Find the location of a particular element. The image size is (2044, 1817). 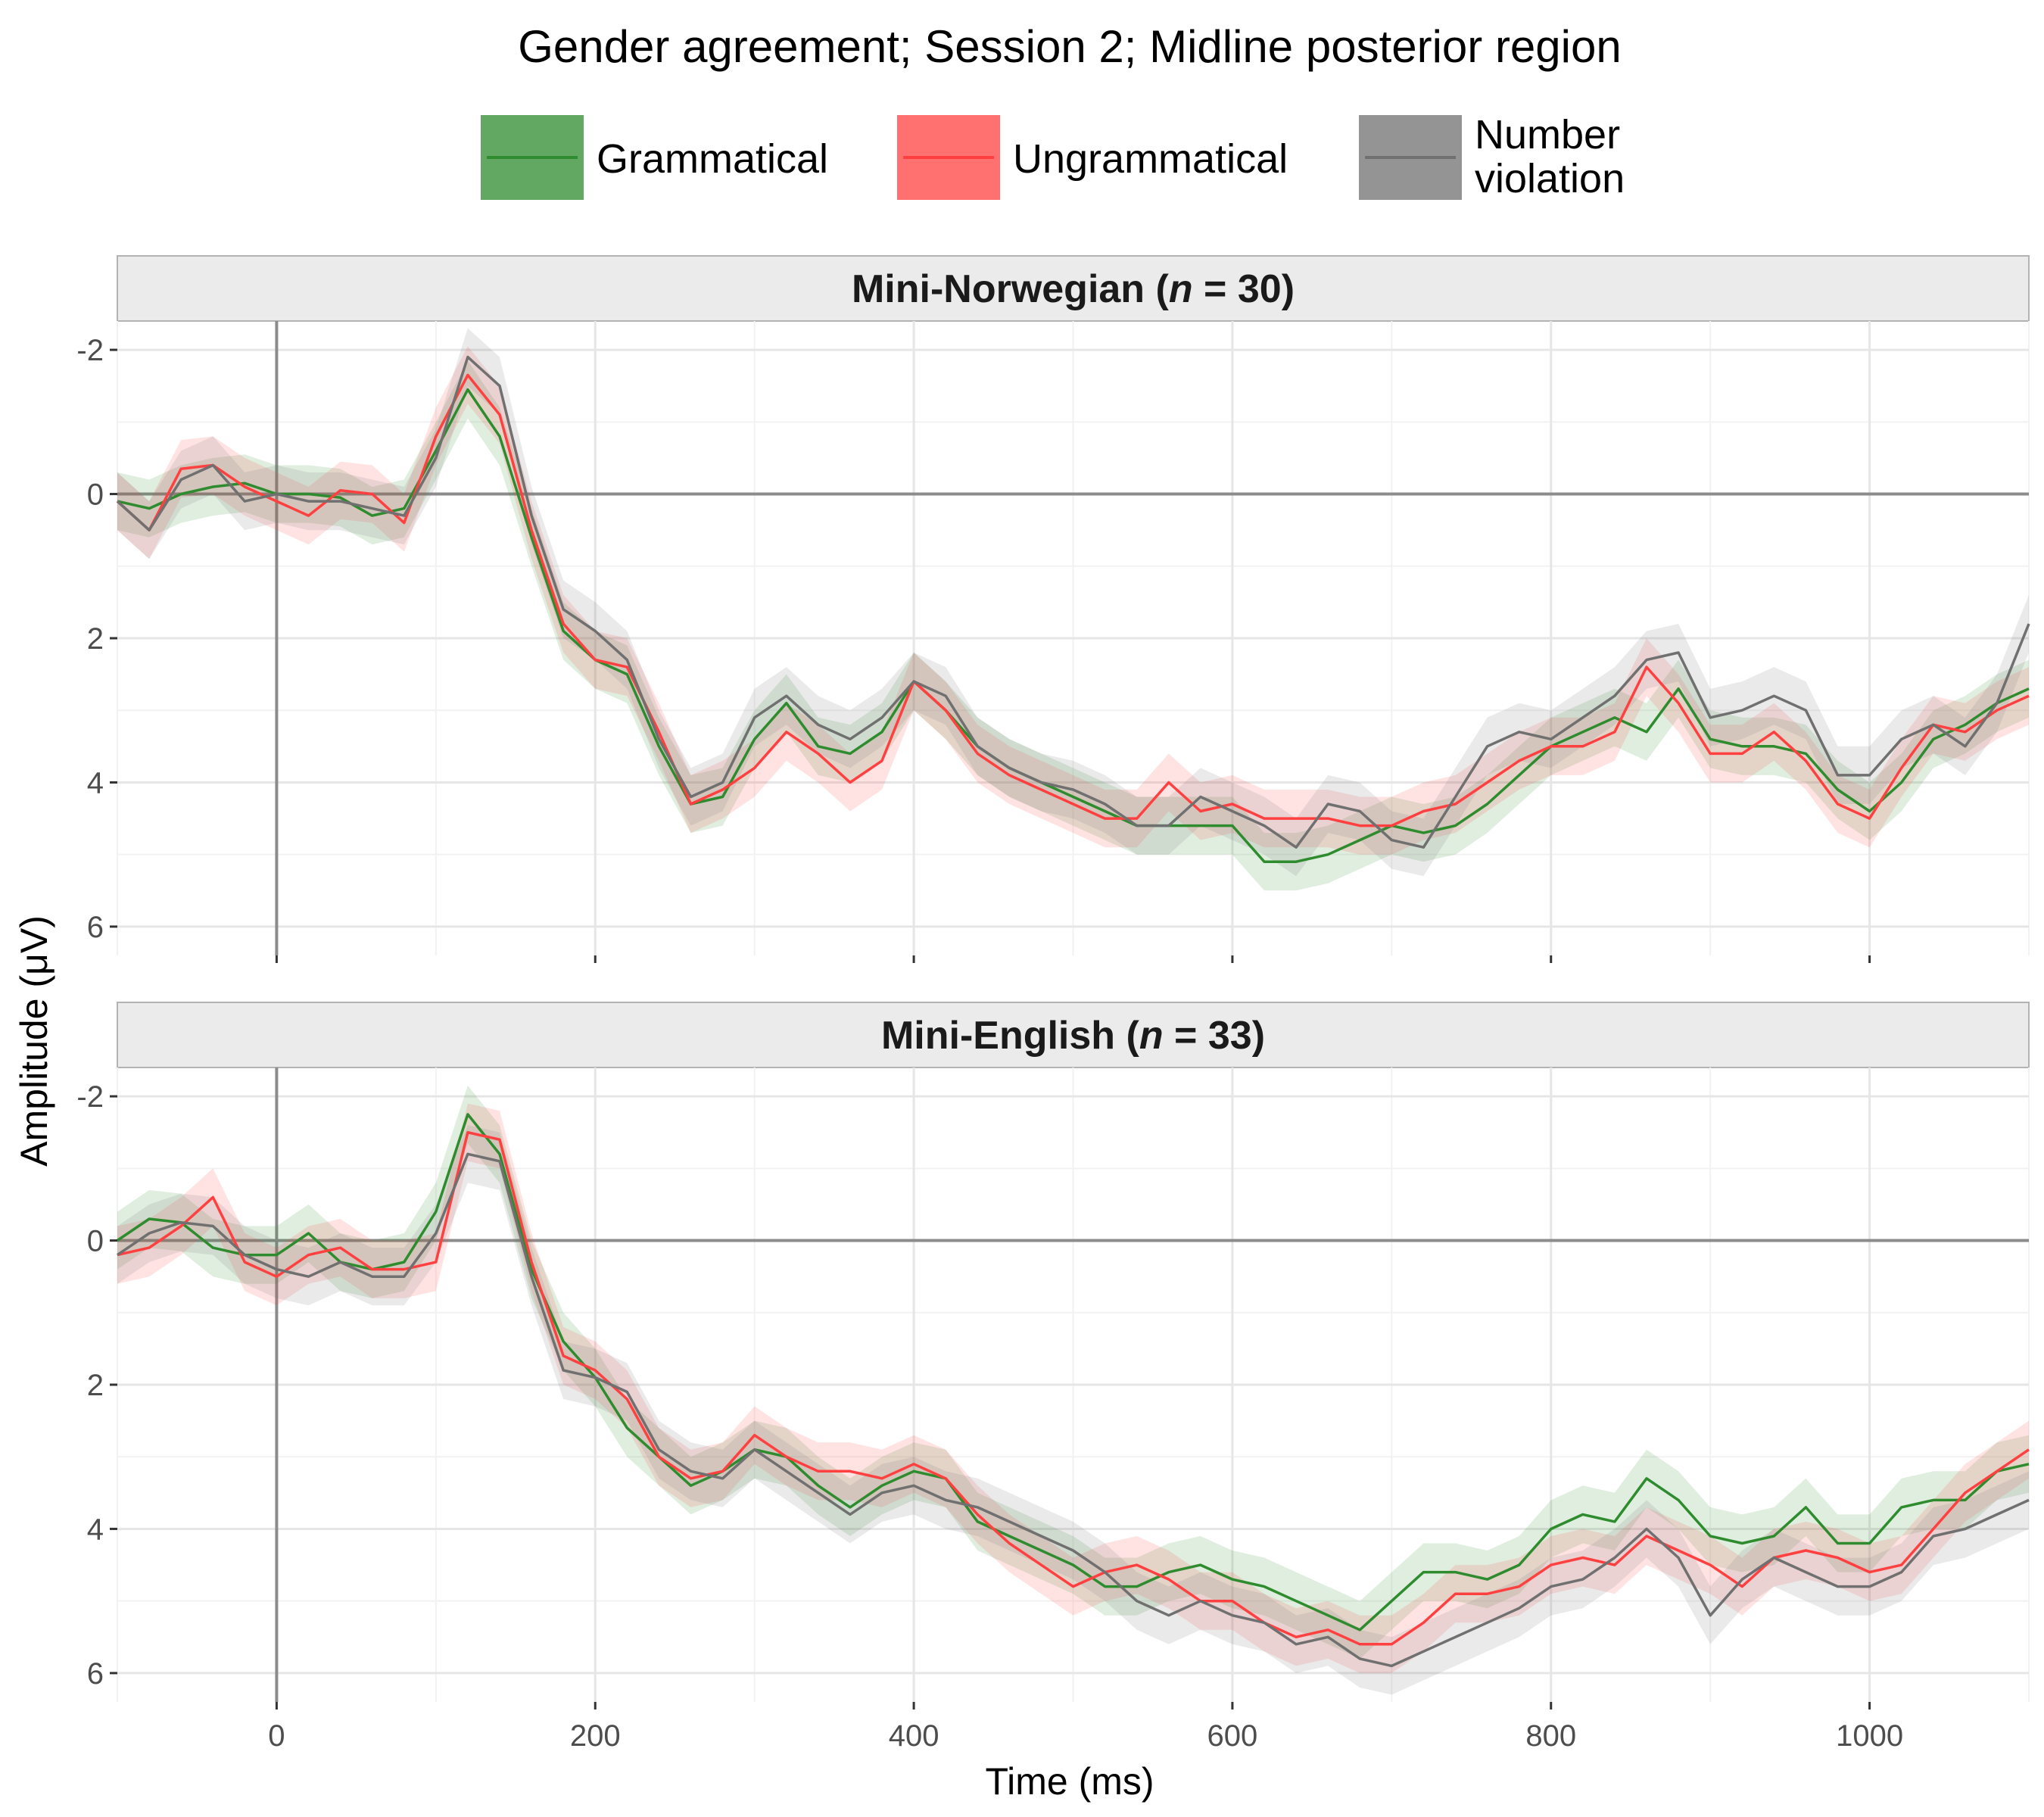

x-tick-label: 200 is located at coordinates (595, 1736).